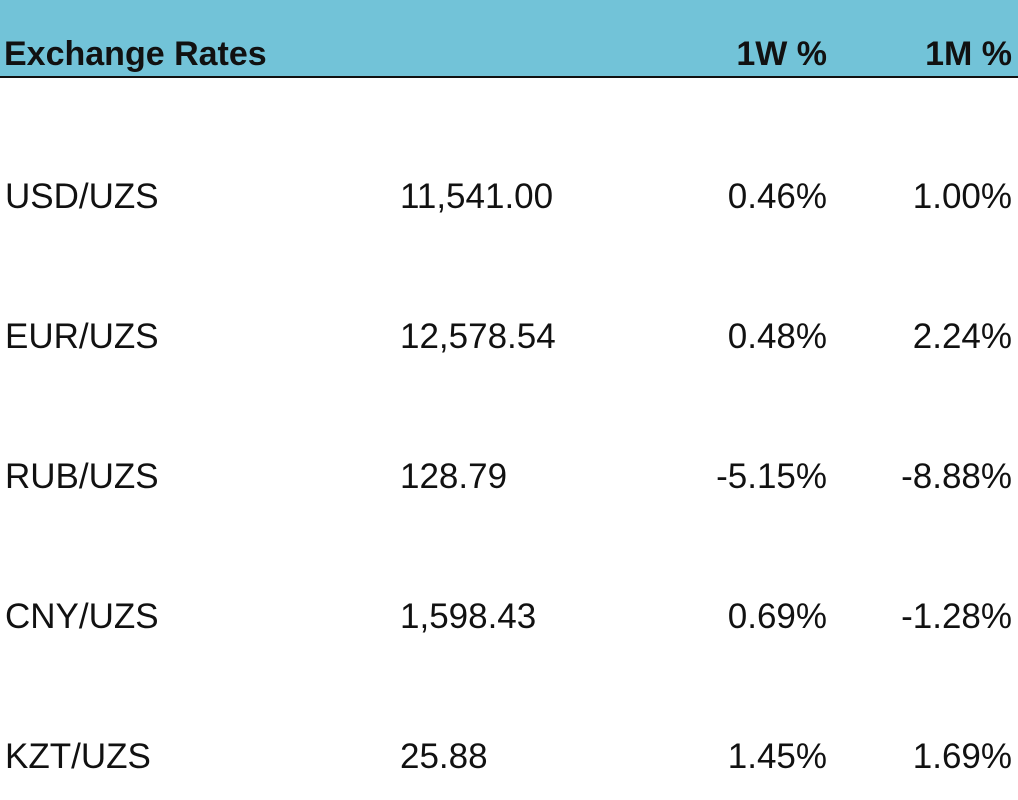 This screenshot has width=1018, height=800. What do you see at coordinates (777, 196) in the screenshot?
I see `week-change: 0.46%` at bounding box center [777, 196].